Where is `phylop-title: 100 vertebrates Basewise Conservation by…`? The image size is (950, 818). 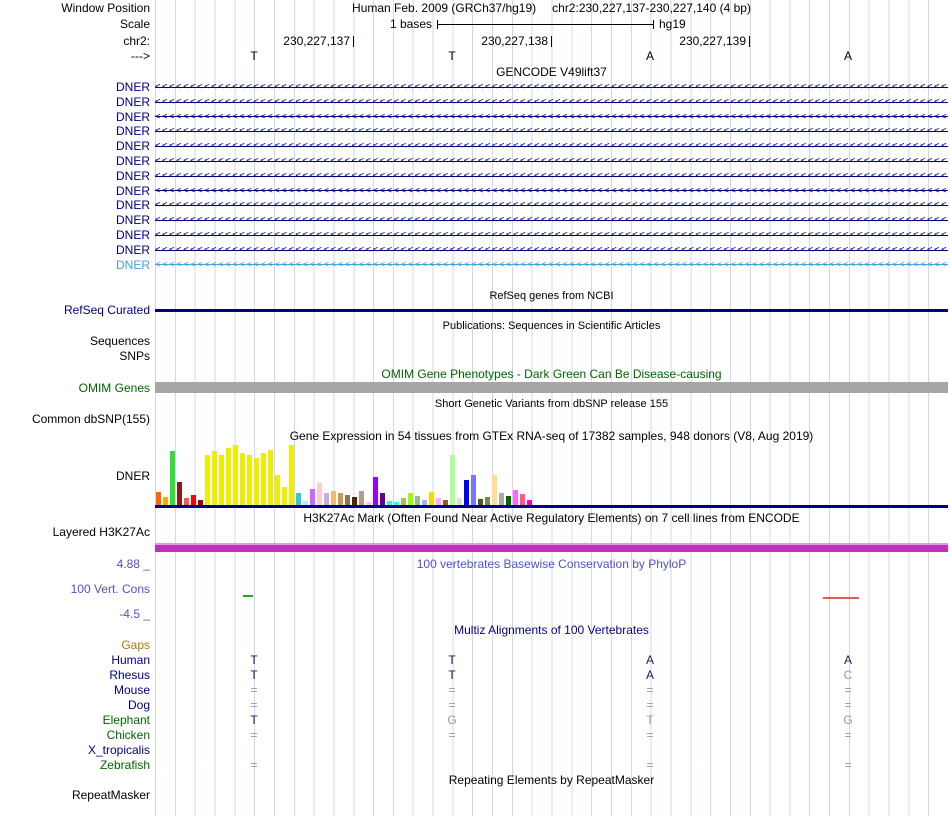 phylop-title: 100 vertebrates Basewise Conservation by… is located at coordinates (551, 564).